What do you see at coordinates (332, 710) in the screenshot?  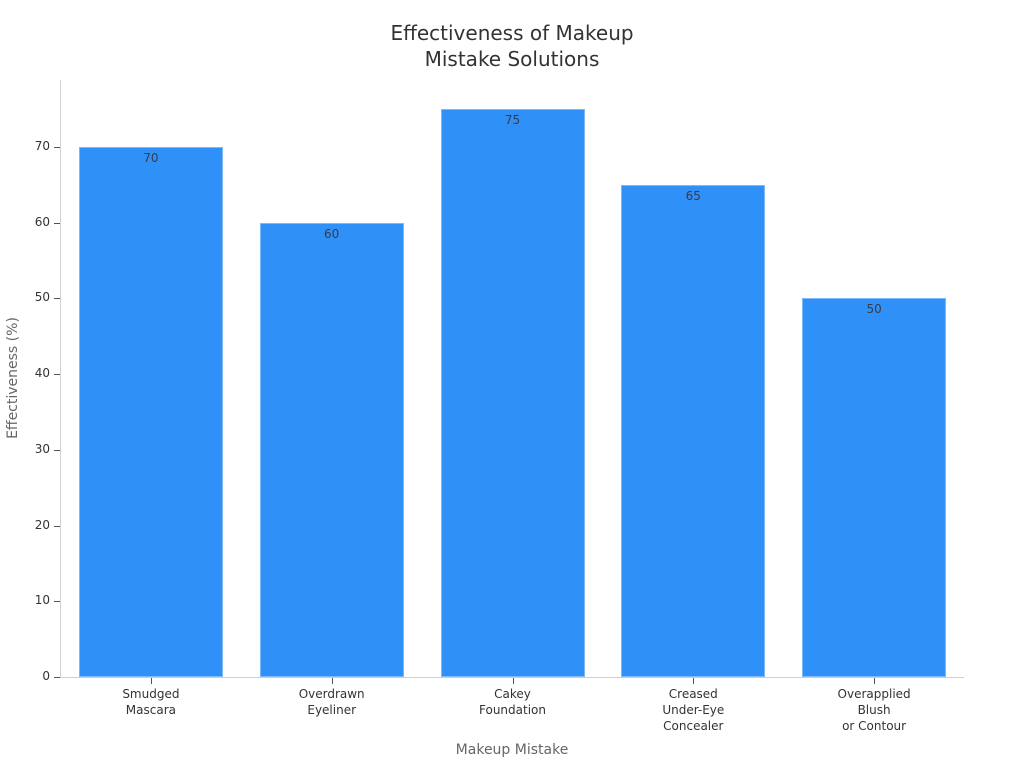 I see `x-tick-label-line: Eyeliner` at bounding box center [332, 710].